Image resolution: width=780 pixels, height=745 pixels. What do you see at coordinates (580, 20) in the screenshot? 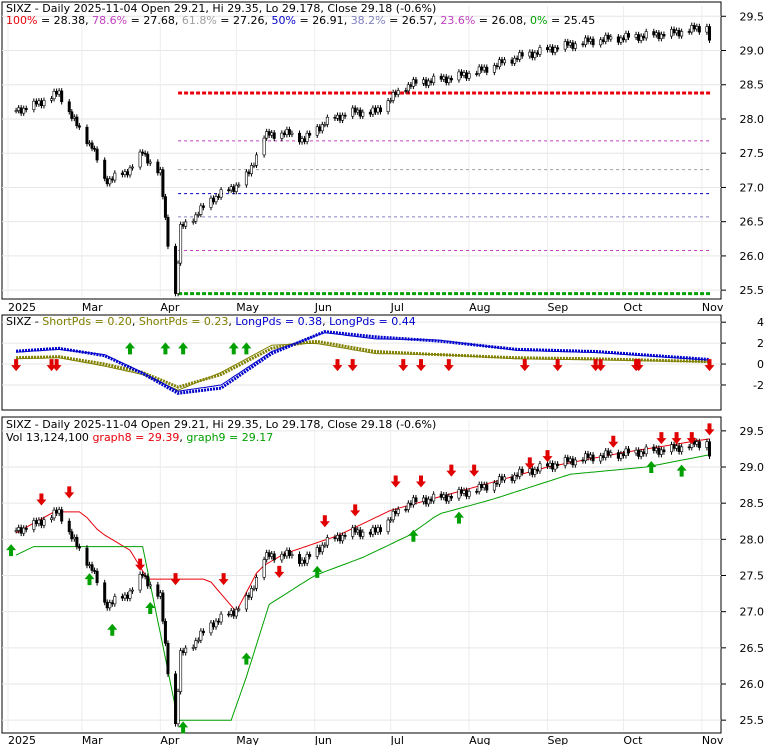
I see `fib-value-0: 25.45` at bounding box center [580, 20].